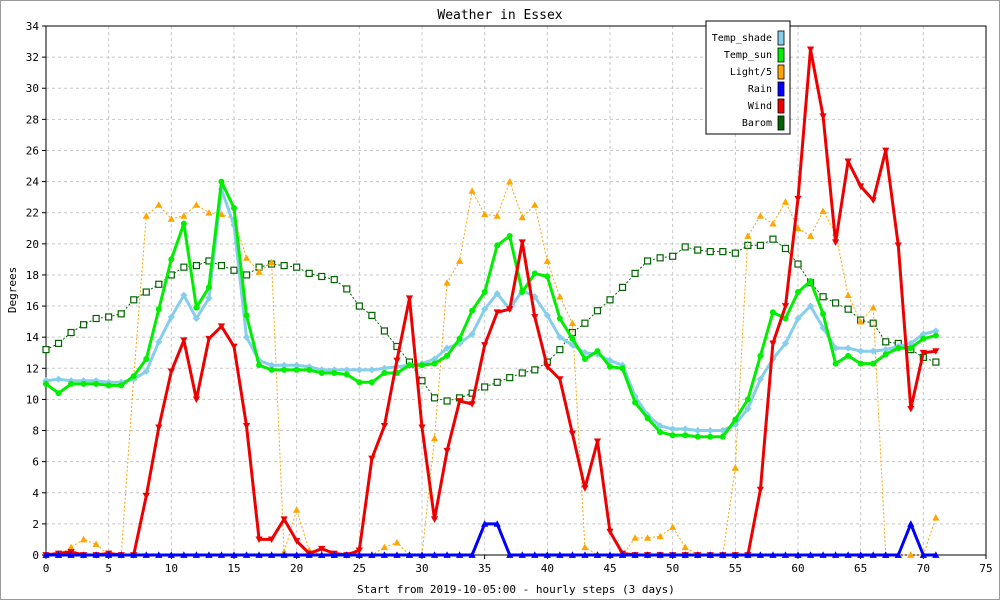 This screenshot has height=600, width=1000. What do you see at coordinates (32, 368) in the screenshot?
I see `y-tick-label: 12` at bounding box center [32, 368].